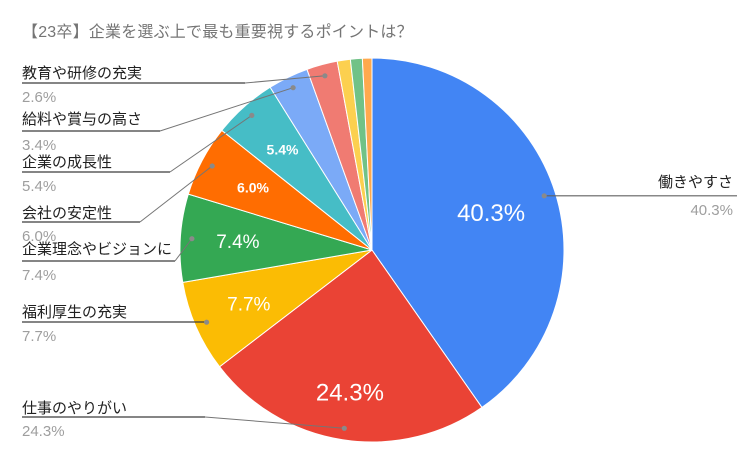 This screenshot has width=751, height=464. I want to click on slice-percent-label: 6.0%, so click(253, 187).